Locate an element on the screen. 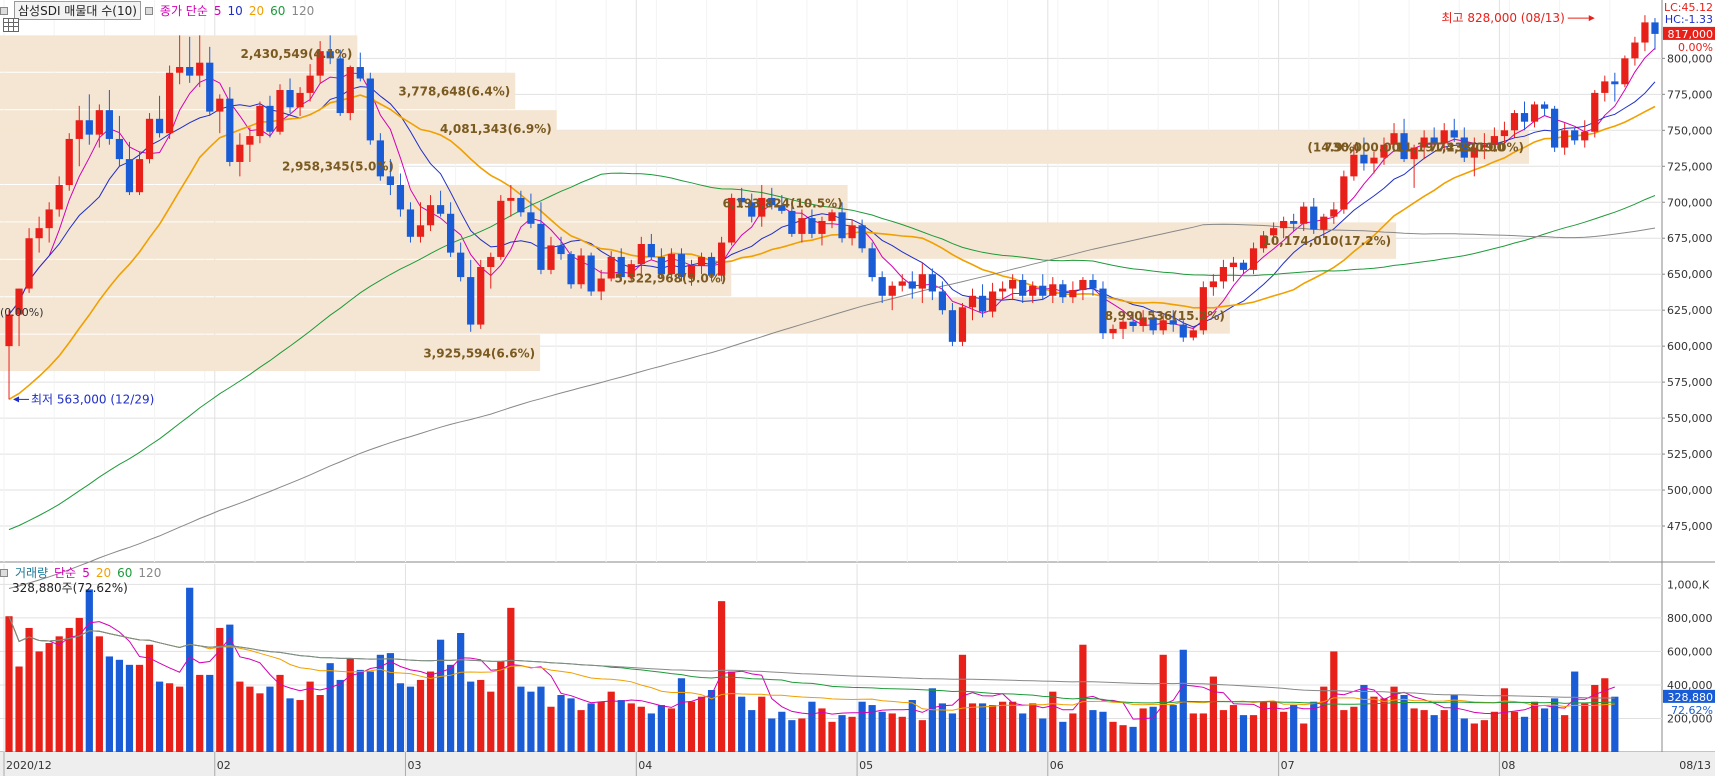 Image resolution: width=1715 pixels, height=780 pixels. volume-tick-label: 1,000,K is located at coordinates (1688, 584).